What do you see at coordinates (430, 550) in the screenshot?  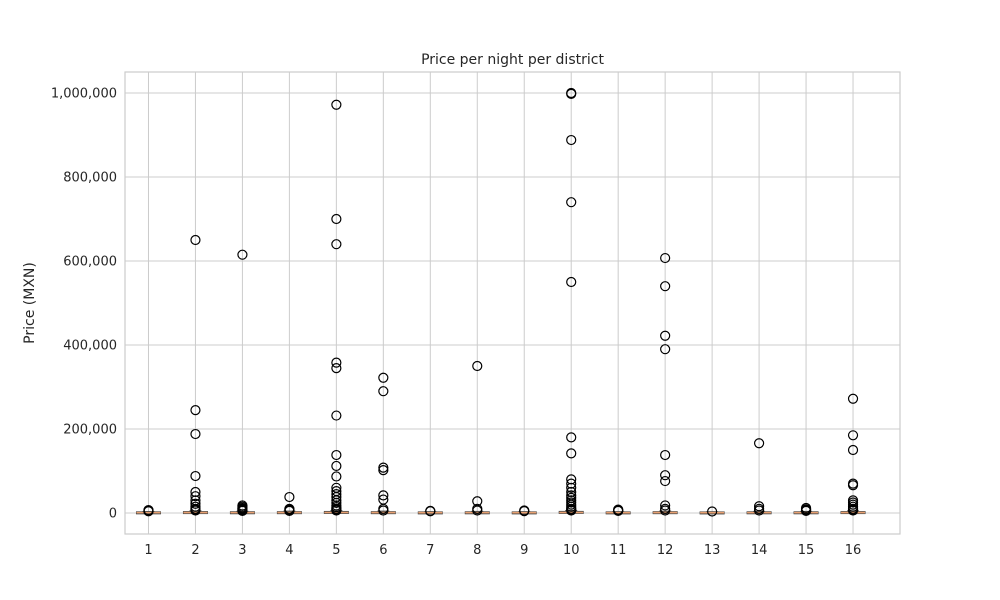 I see `x-tick-label: 7` at bounding box center [430, 550].